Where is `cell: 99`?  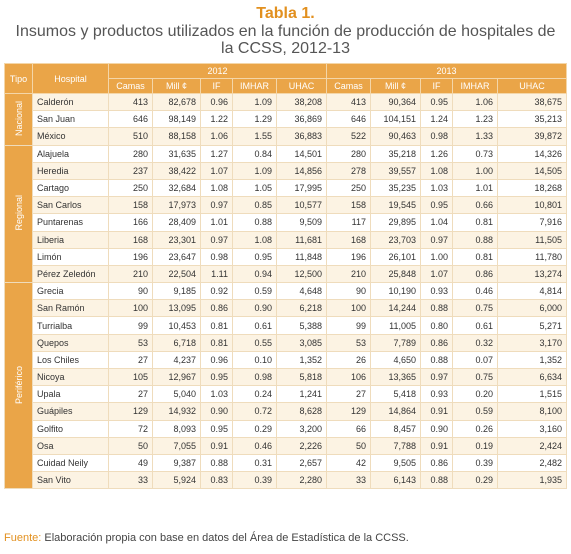 cell: 99 is located at coordinates (130, 325).